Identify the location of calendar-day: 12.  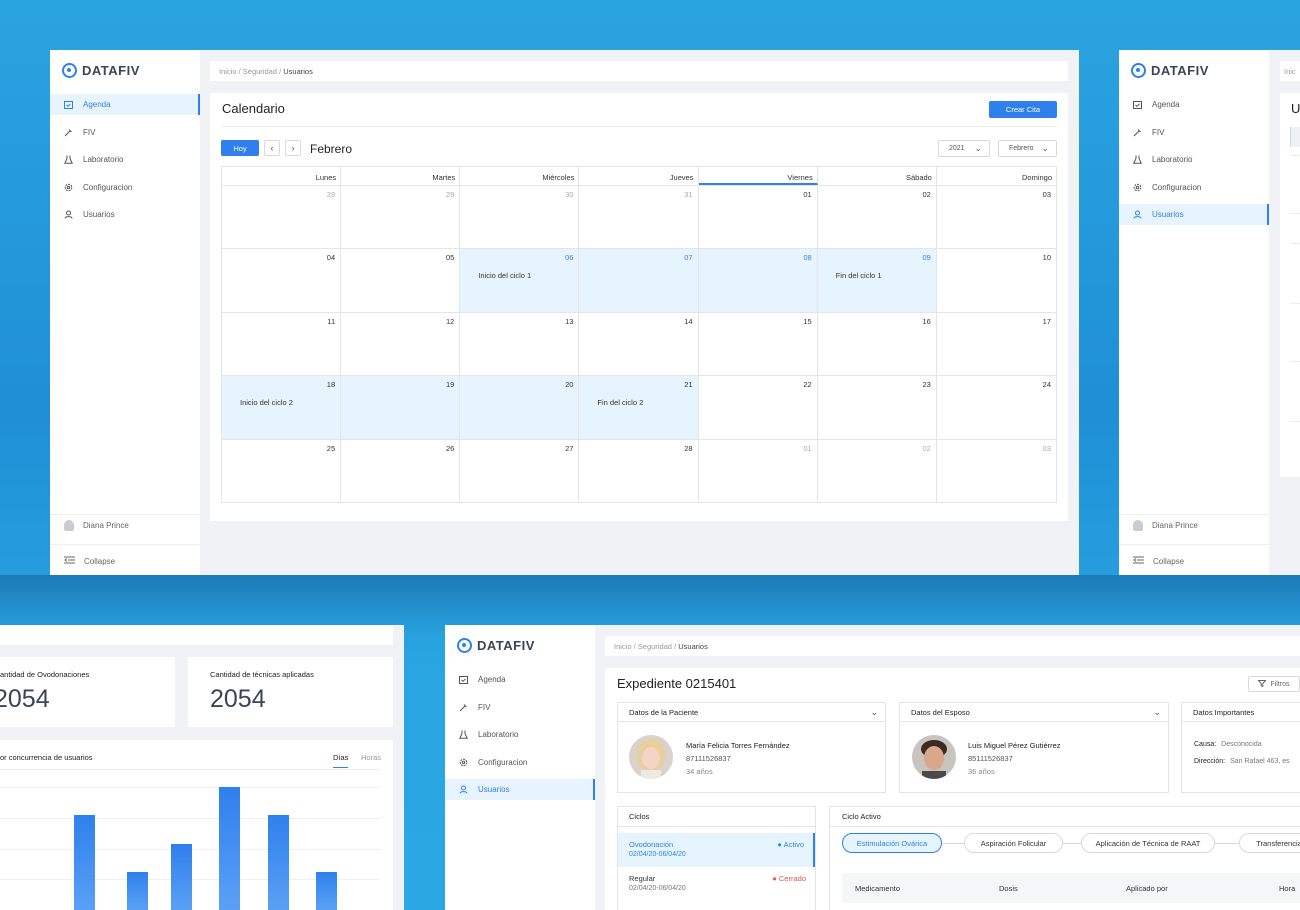
(401, 344).